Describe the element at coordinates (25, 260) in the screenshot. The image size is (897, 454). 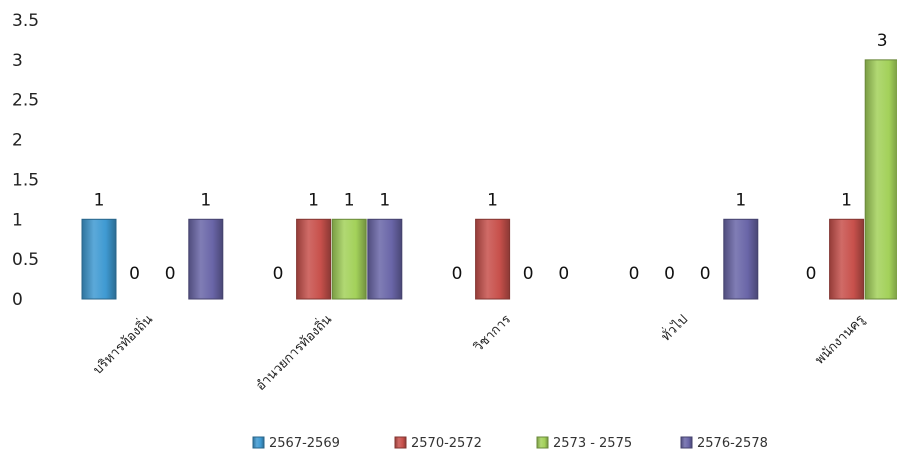
I see `y-tick-label: 0.5` at that location.